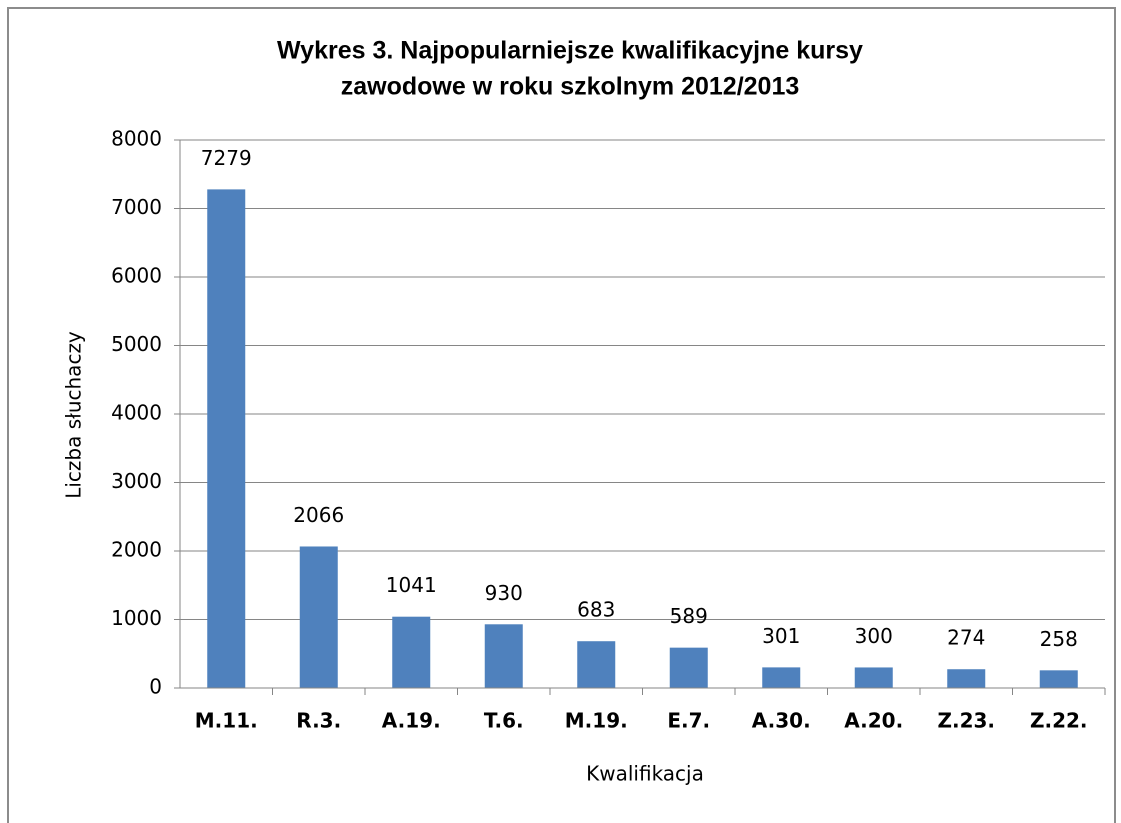  Describe the element at coordinates (136, 344) in the screenshot. I see `y-tick-label: 5000` at that location.